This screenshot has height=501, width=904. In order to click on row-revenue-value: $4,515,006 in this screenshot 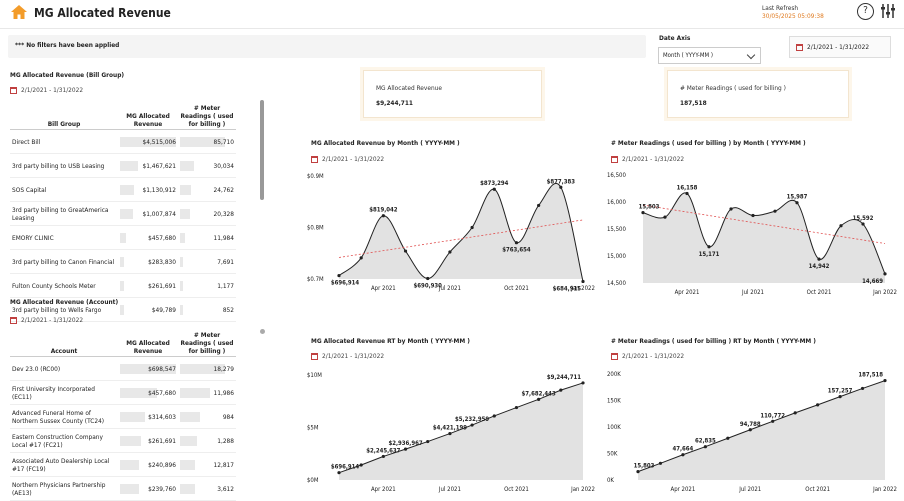, I will do `click(159, 141)`.